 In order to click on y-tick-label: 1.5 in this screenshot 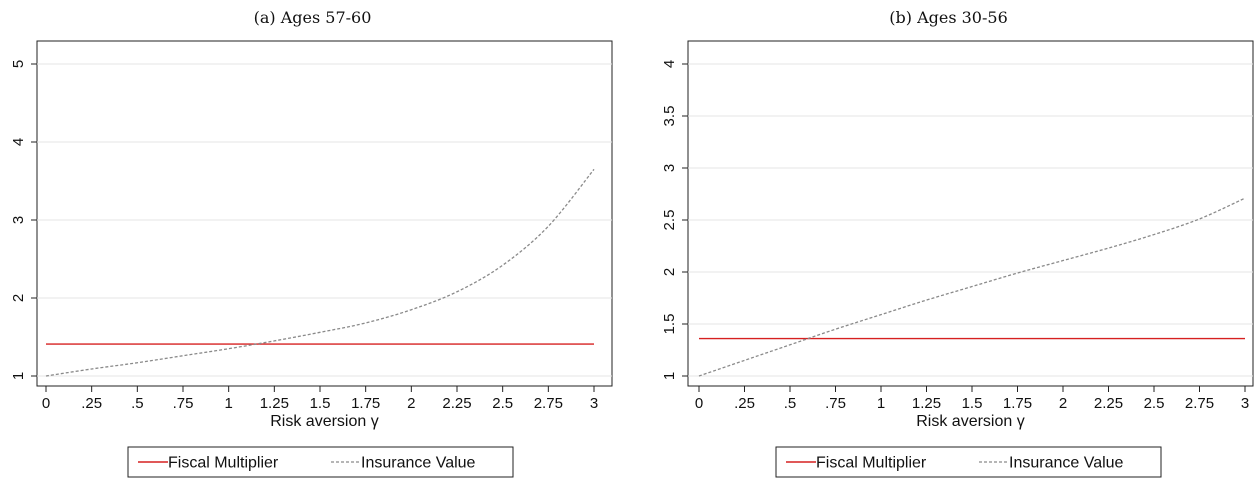, I will do `click(669, 324)`.